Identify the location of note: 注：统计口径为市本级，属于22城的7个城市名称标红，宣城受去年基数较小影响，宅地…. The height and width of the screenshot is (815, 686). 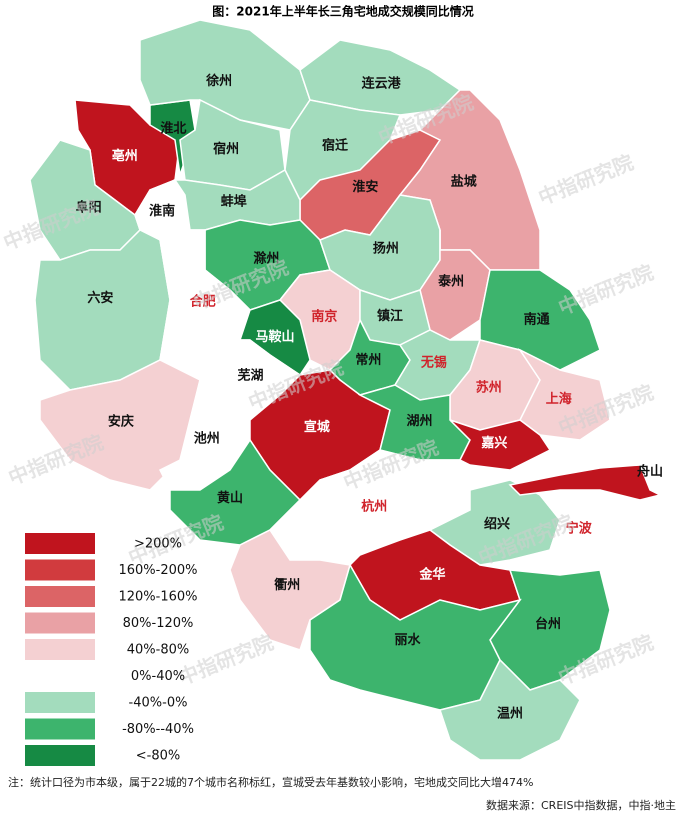
(270, 782).